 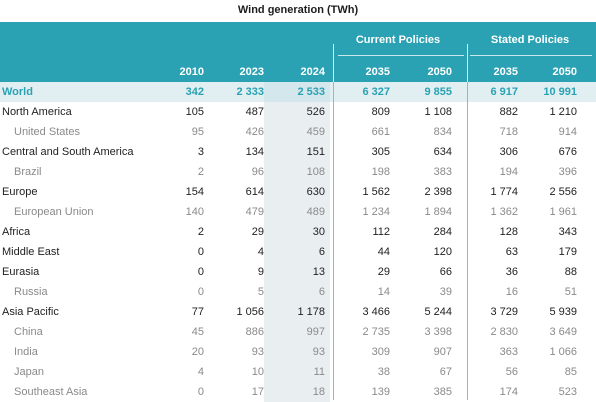 What do you see at coordinates (298, 192) in the screenshot?
I see `region-row: Europe 154 614 630 1 562 2 398 1 774 2 556` at bounding box center [298, 192].